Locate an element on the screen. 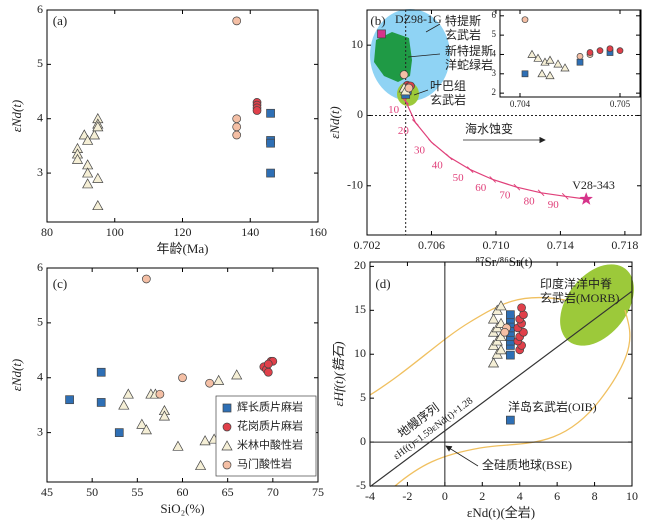 This screenshot has width=648, height=528. legend-marker is located at coordinates (227, 445).